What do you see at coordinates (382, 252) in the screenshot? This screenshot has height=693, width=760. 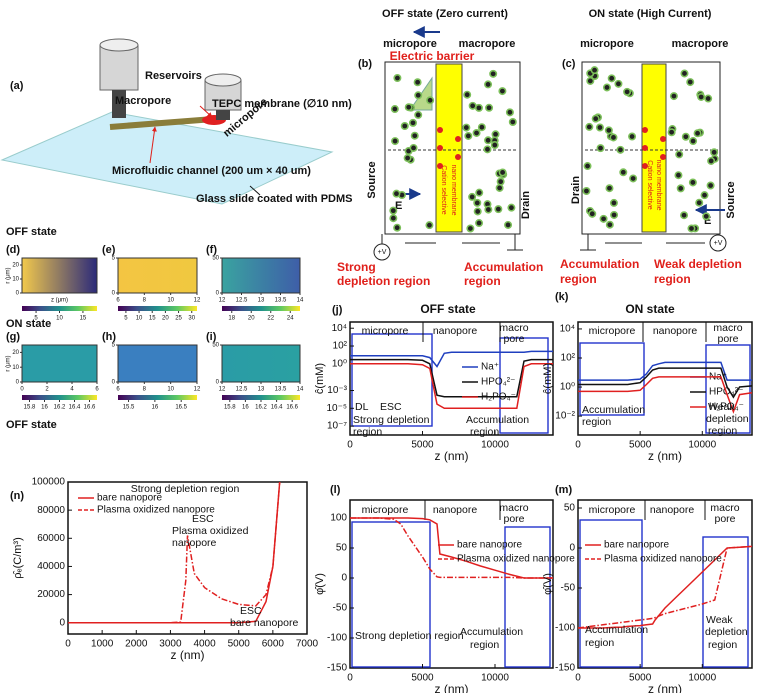 I see `label: +V` at bounding box center [382, 252].